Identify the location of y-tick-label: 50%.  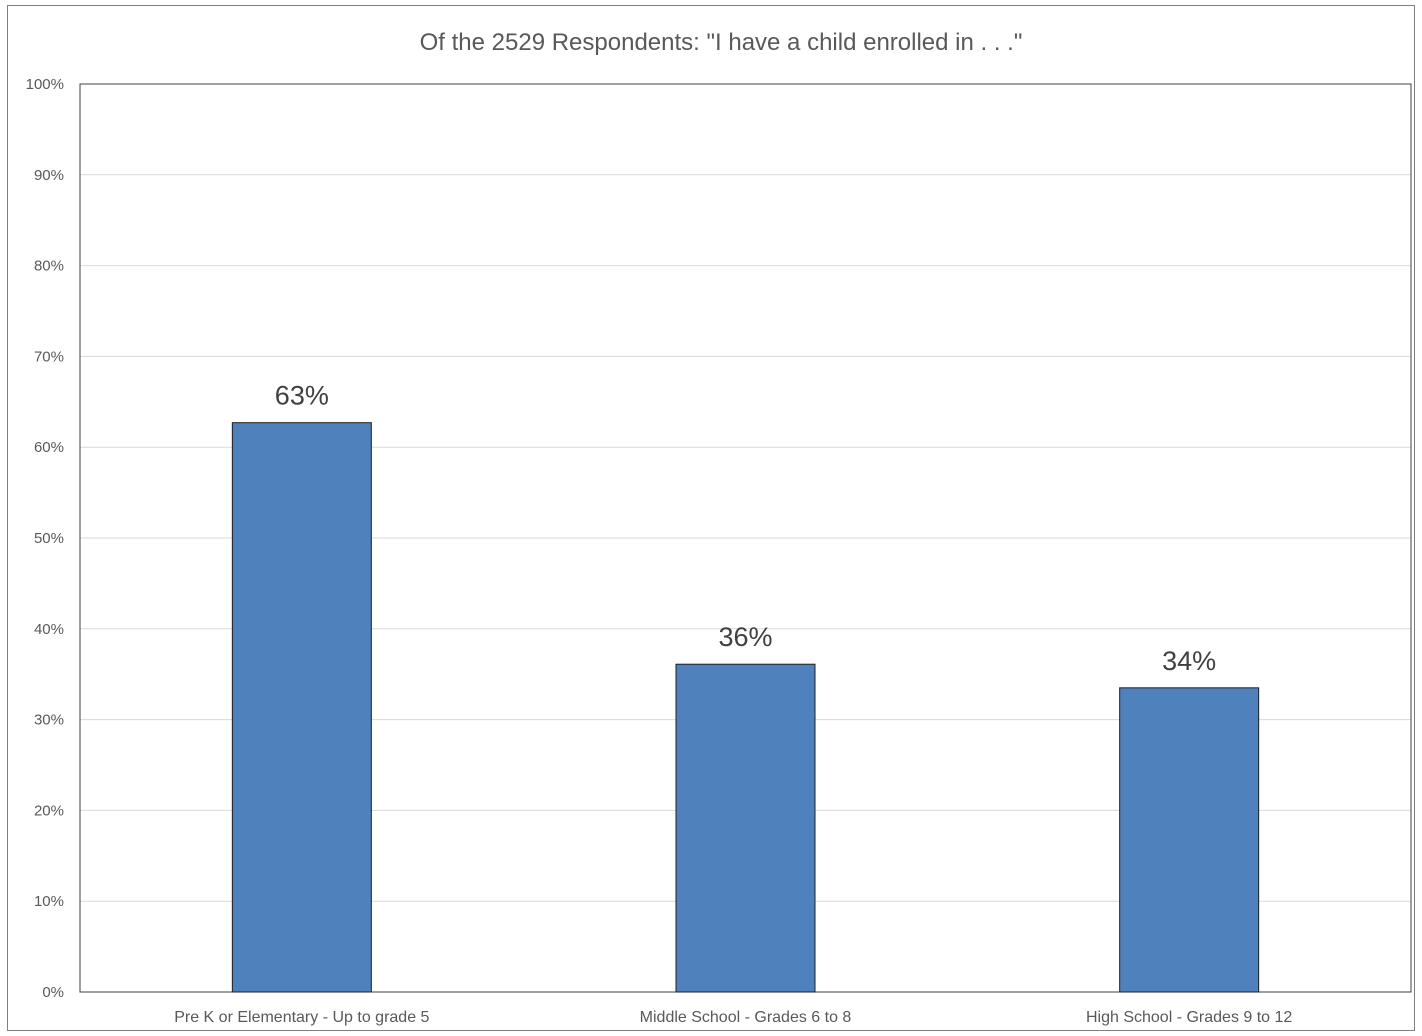
(49, 538).